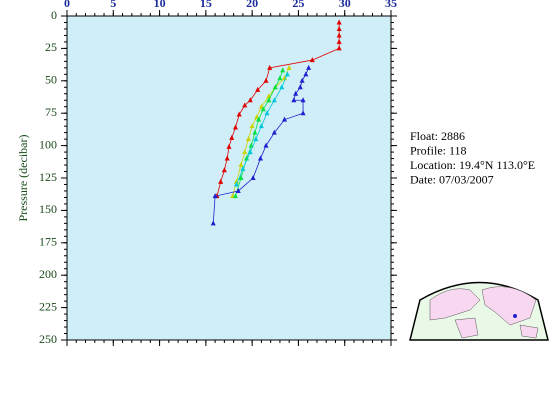 The height and width of the screenshot is (401, 556). Describe the element at coordinates (472, 165) in the screenshot. I see `profile-info: Location: 19.4°N 113.0°E` at that location.